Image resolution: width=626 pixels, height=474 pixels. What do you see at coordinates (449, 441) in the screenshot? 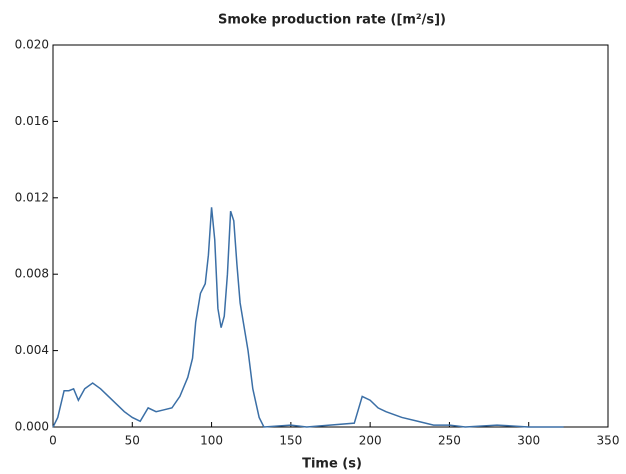
I see `x-tick-label: 250` at bounding box center [449, 441].